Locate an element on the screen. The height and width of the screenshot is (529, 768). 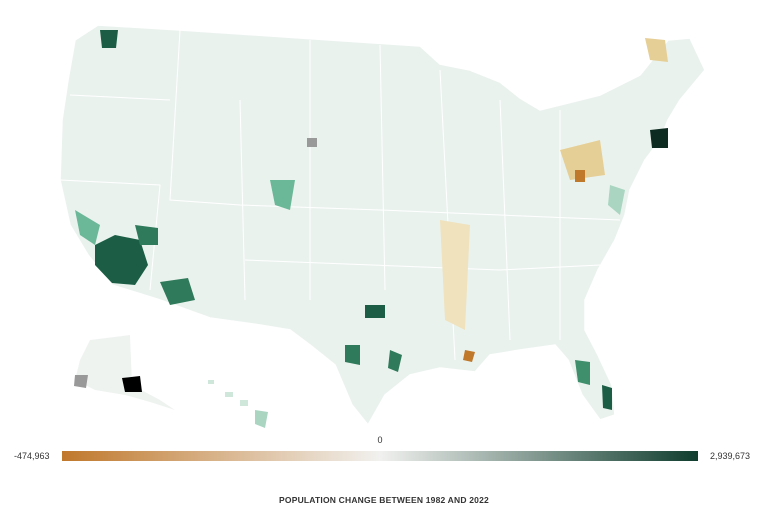
legend-max-label: 2,939,673 is located at coordinates (730, 456).